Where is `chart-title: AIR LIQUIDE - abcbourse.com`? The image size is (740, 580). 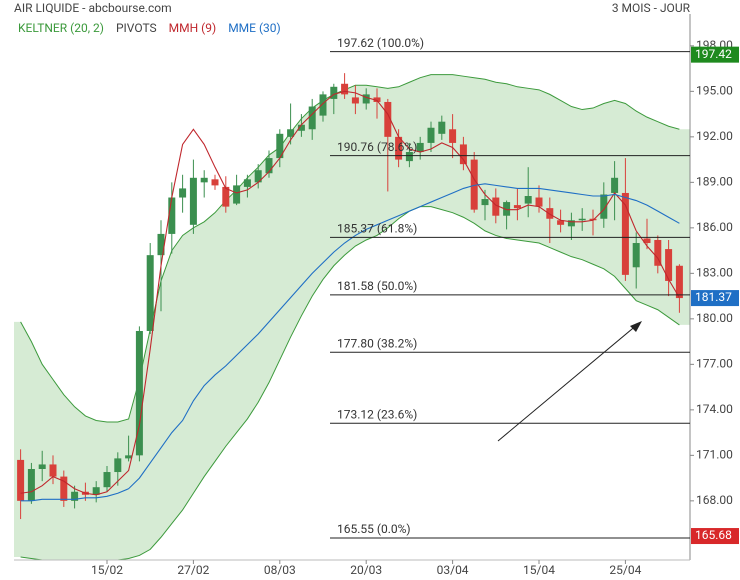
chart-title: AIR LIQUIDE - abcbourse.com is located at coordinates (93, 8).